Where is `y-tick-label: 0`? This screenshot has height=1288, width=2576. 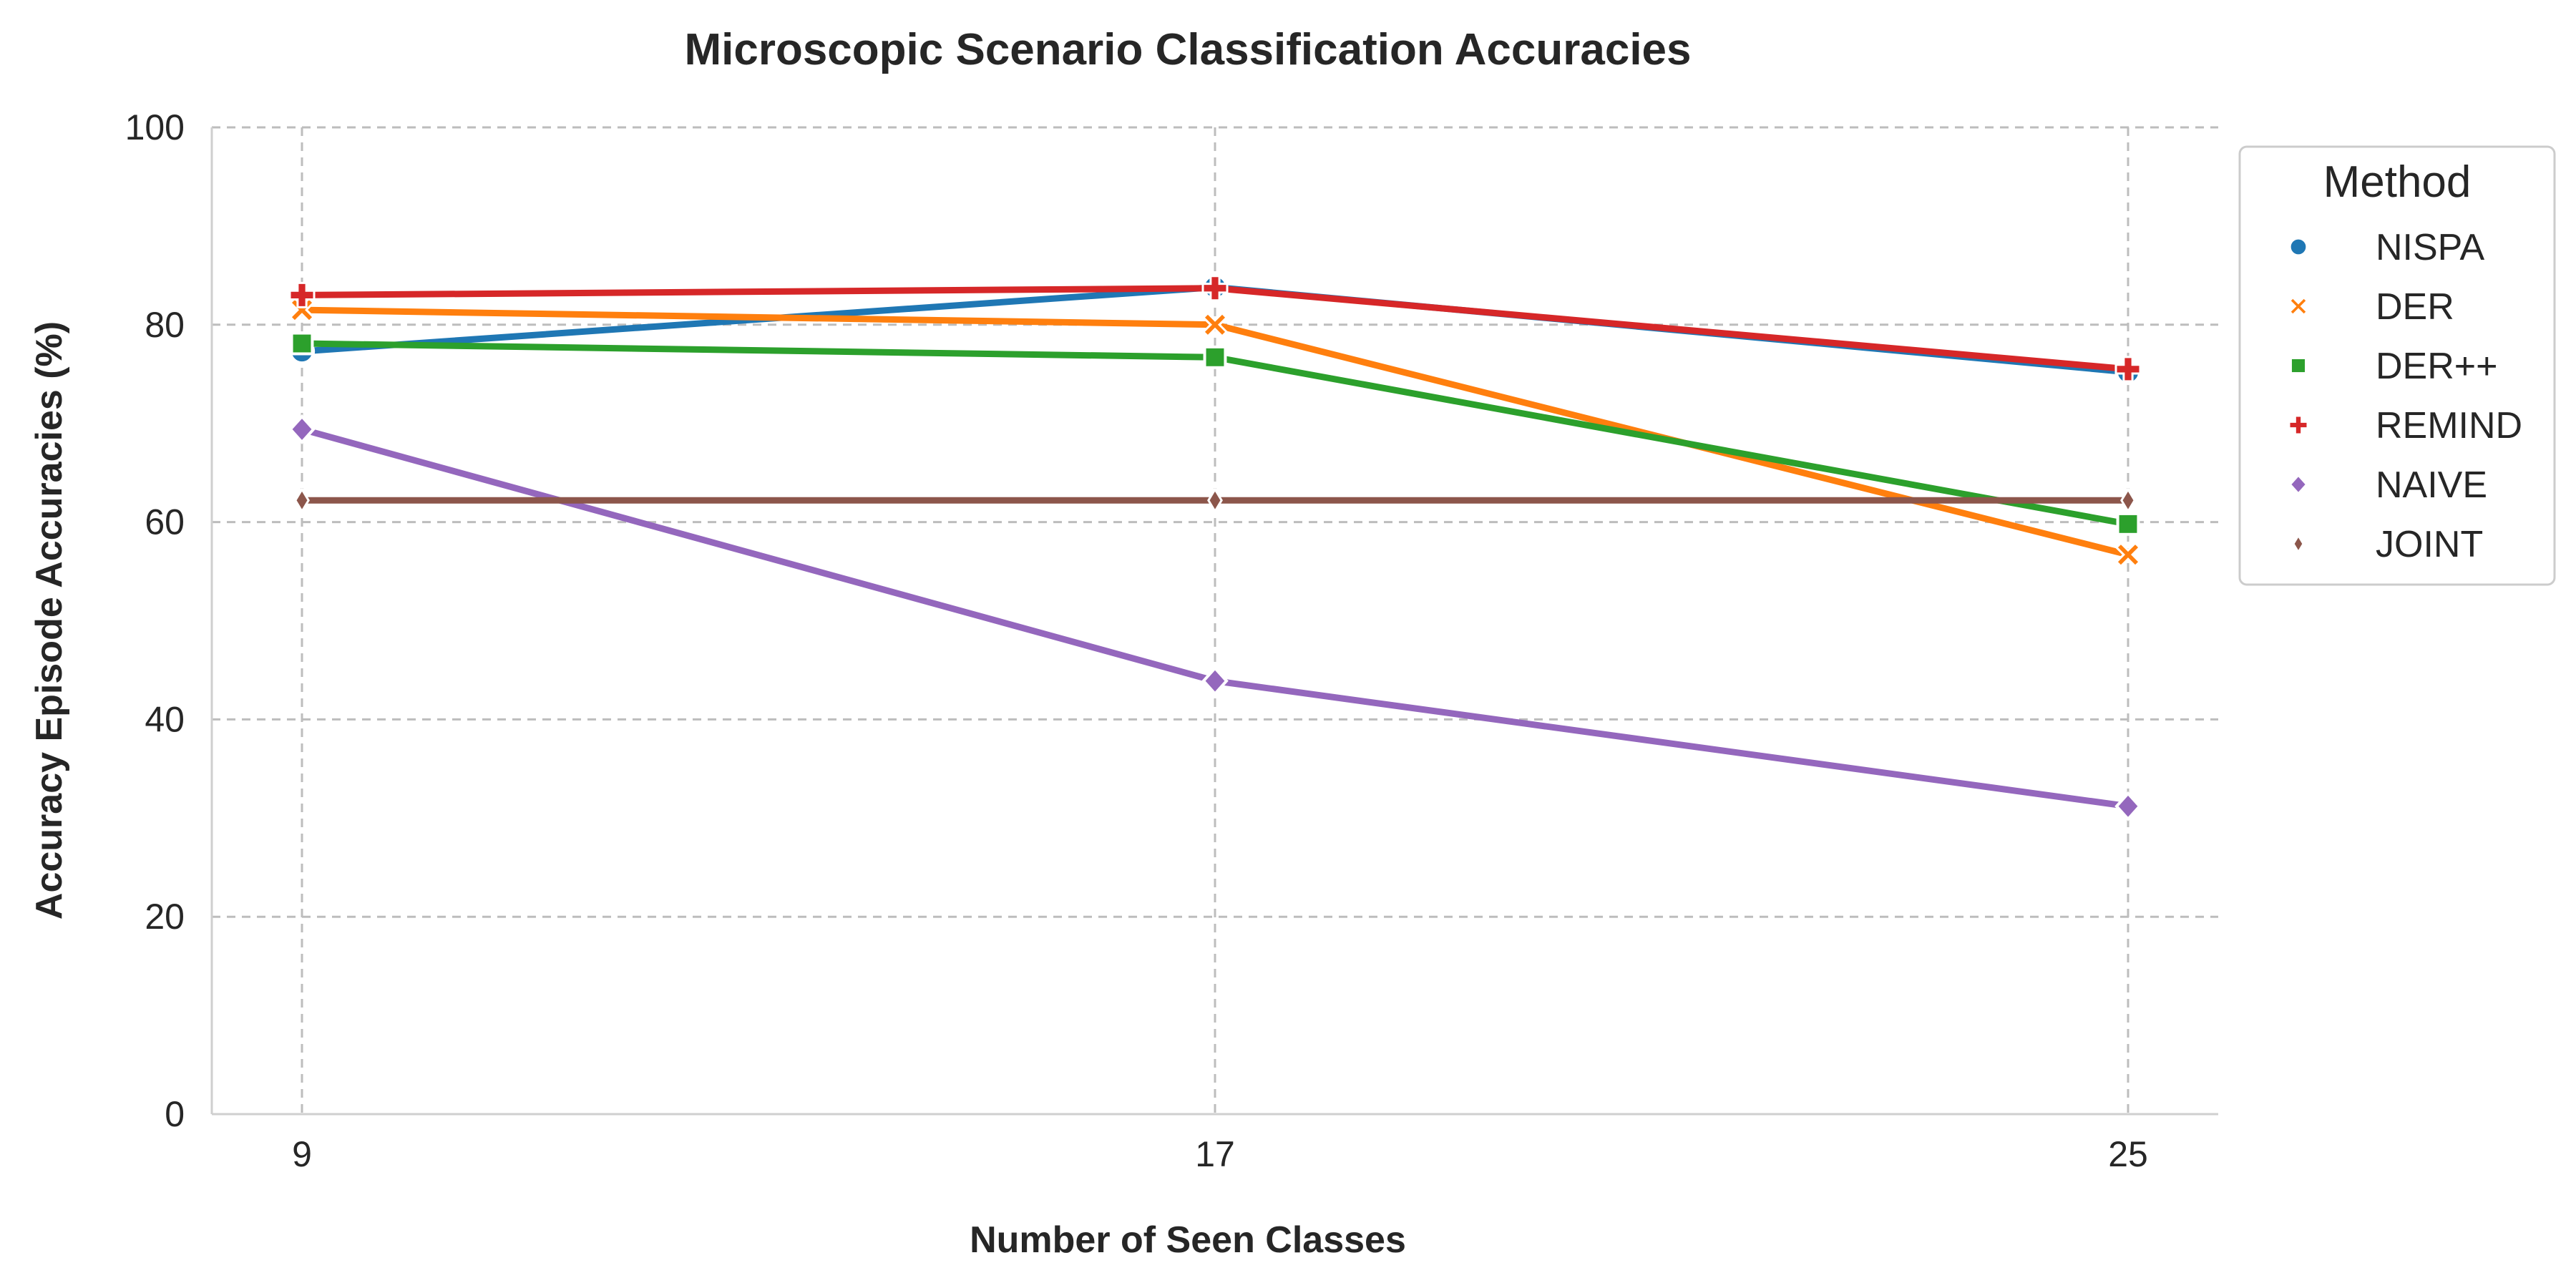 y-tick-label: 0 is located at coordinates (175, 1114).